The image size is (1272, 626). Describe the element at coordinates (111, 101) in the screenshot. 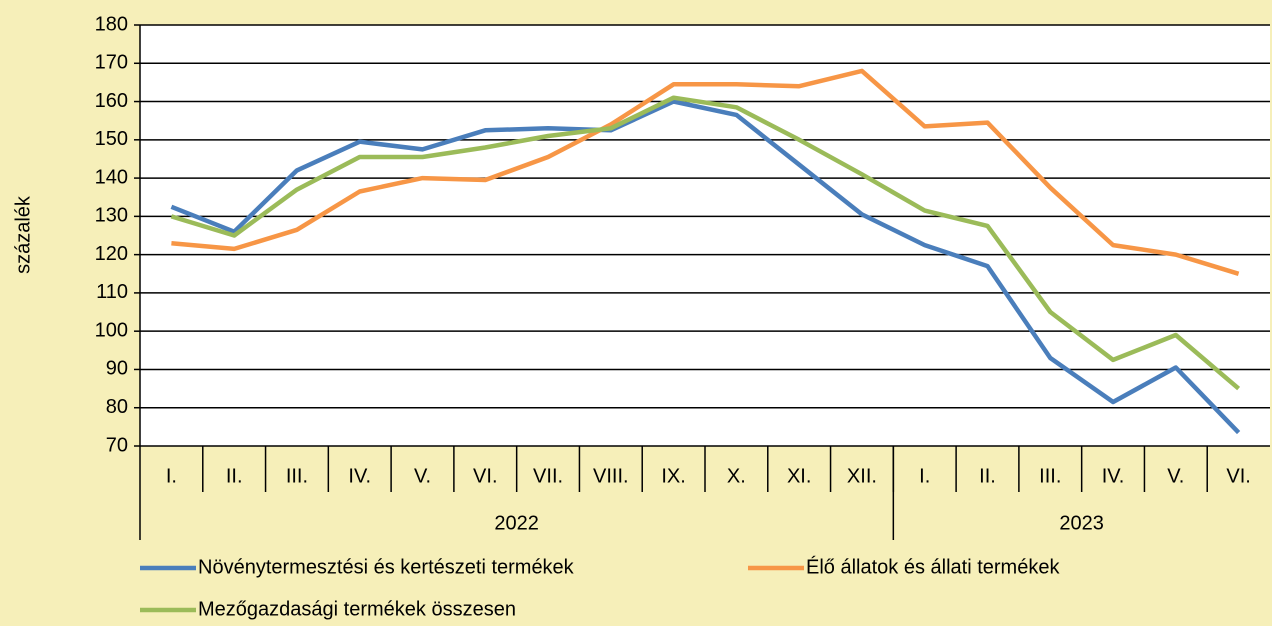

I see `y-tick-label: 160` at that location.